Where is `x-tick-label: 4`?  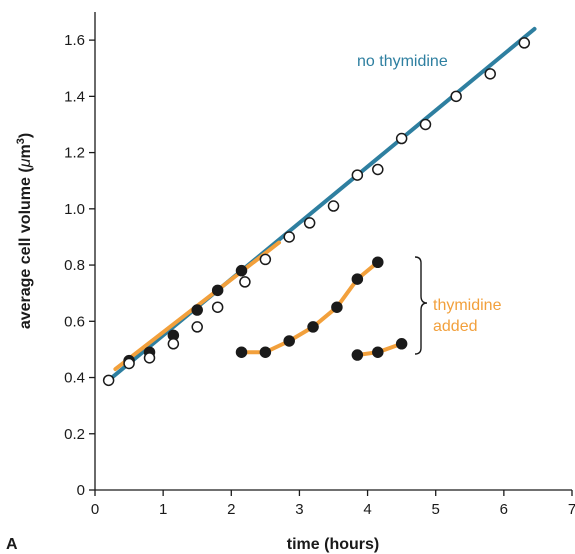 x-tick-label: 4 is located at coordinates (367, 509).